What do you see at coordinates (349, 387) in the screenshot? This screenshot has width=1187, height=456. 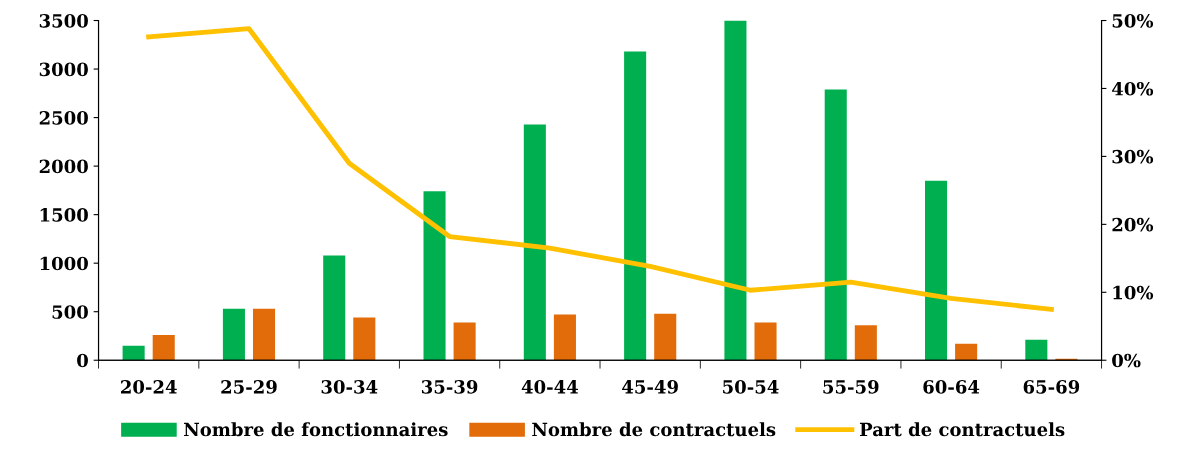 I see `x-tick-label: 30-34` at bounding box center [349, 387].